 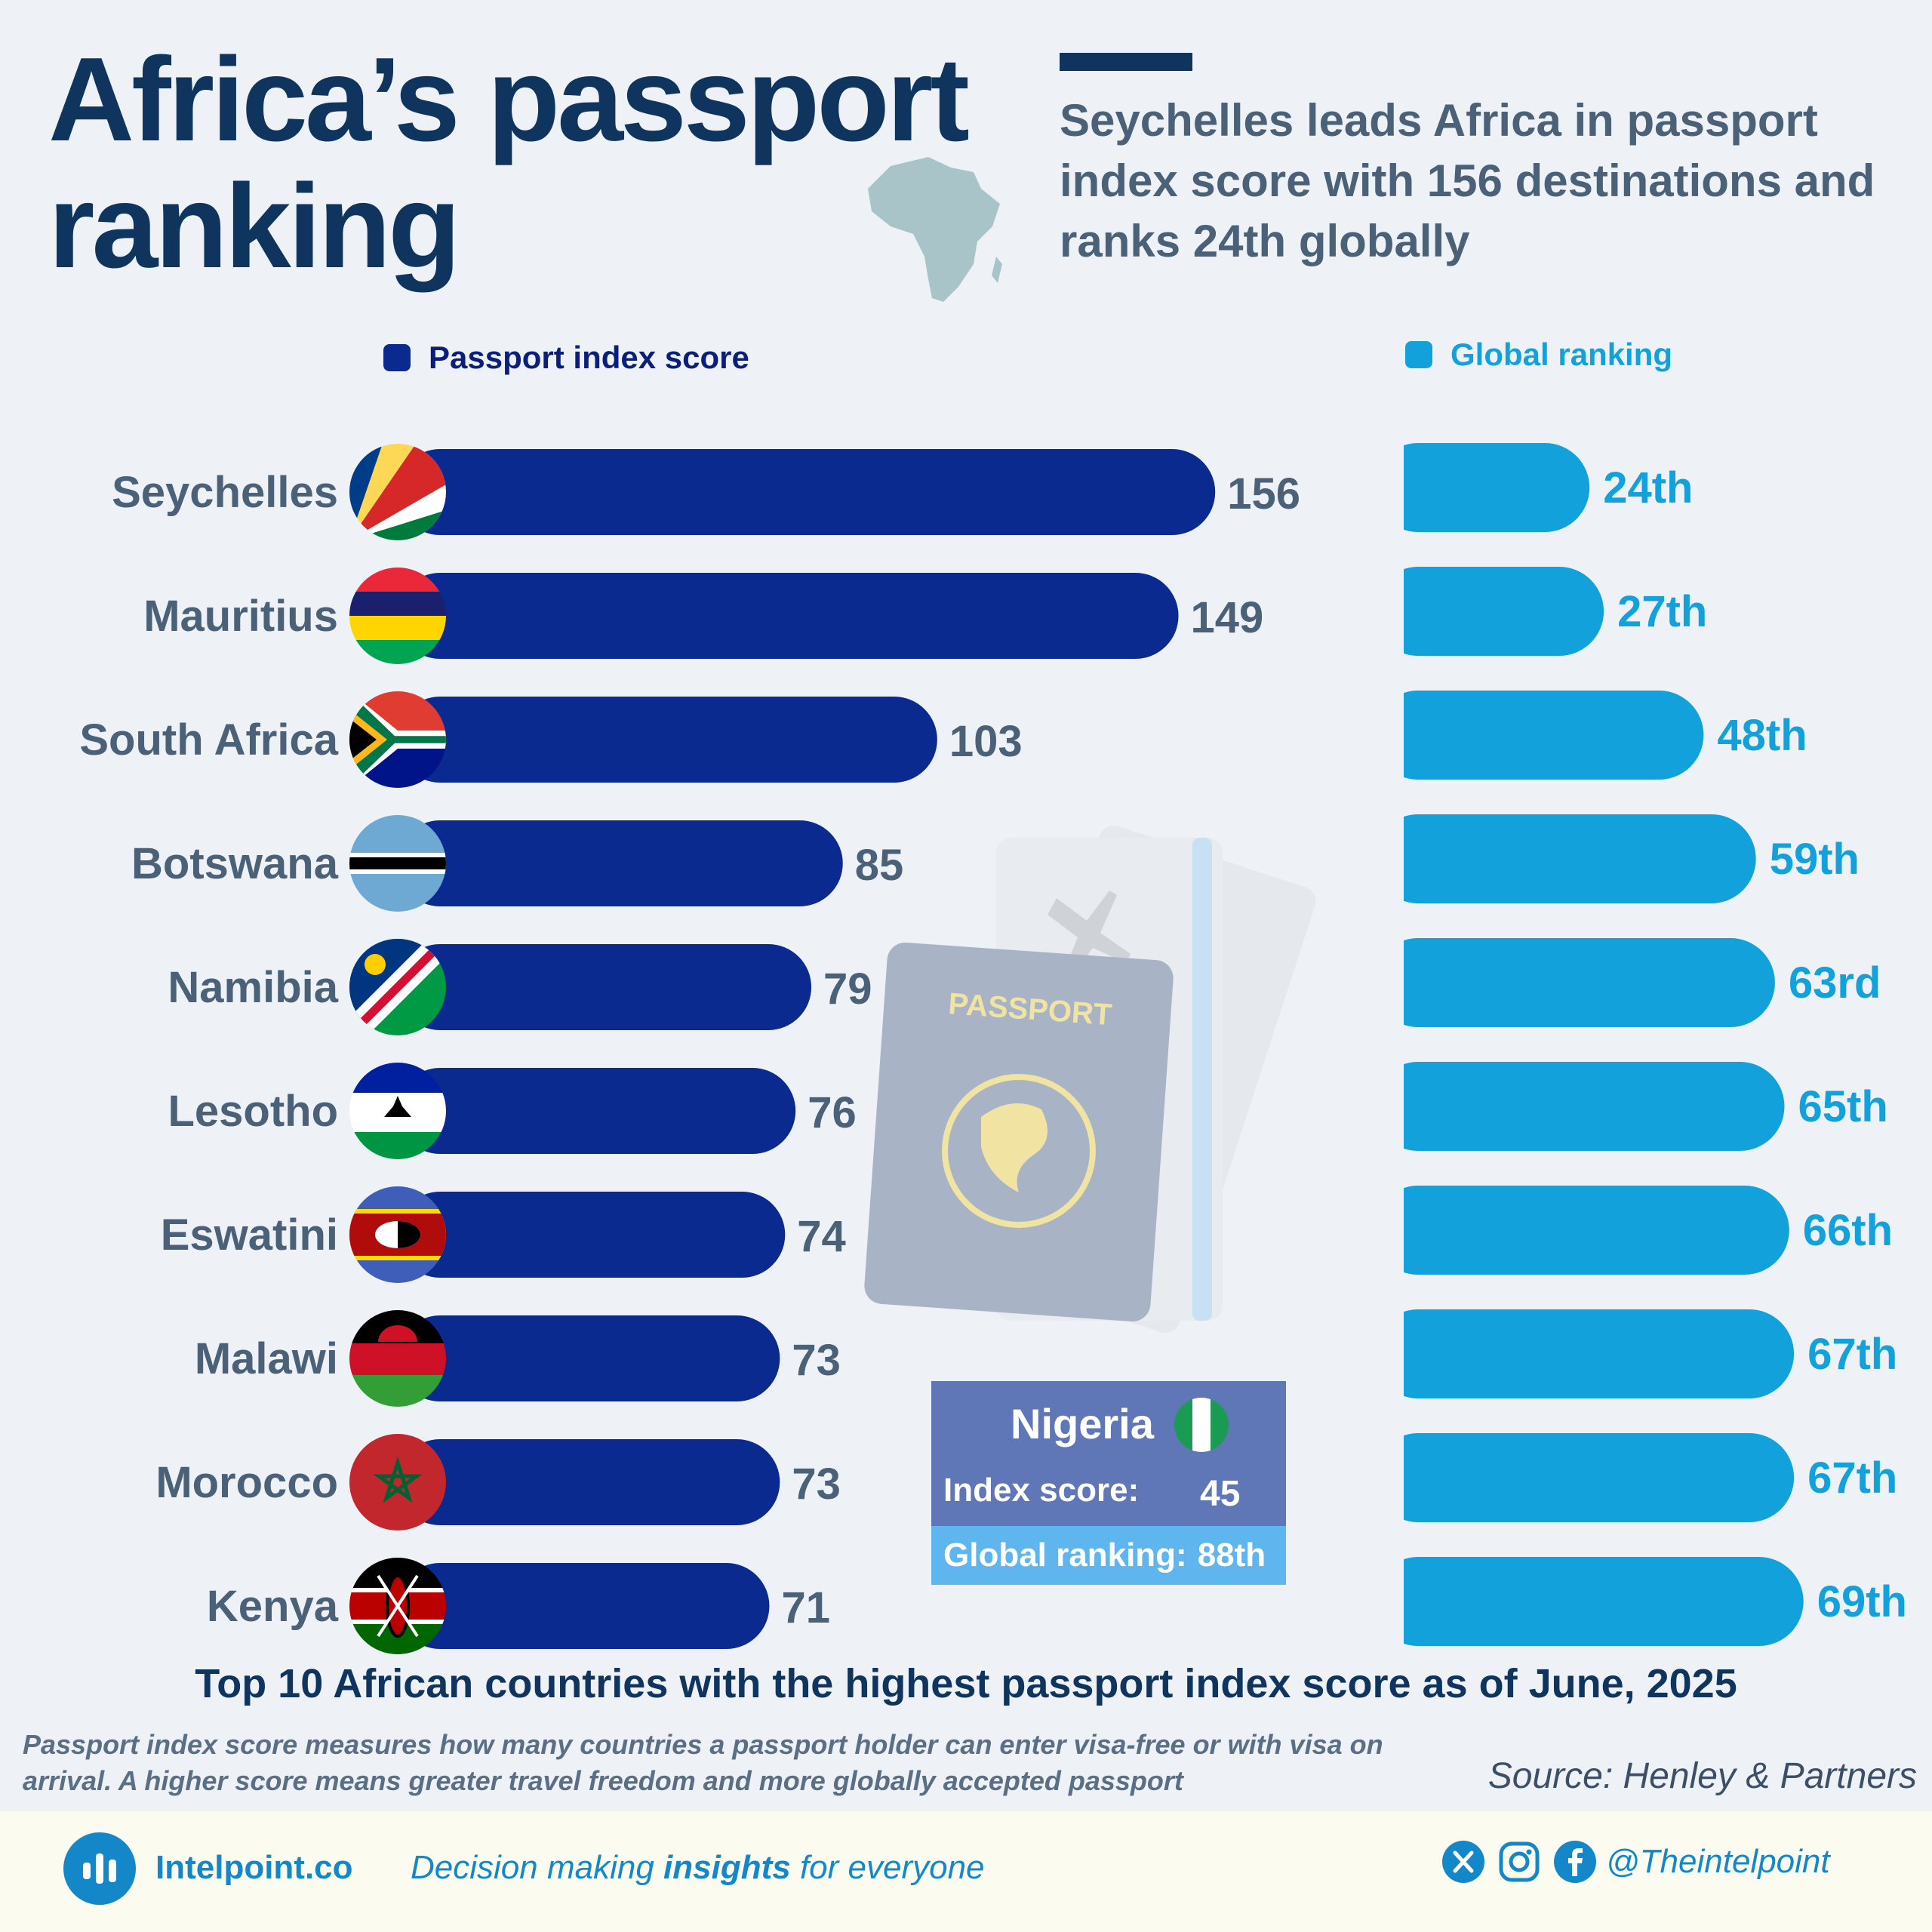 I want to click on nigeria-score-value: 45, so click(x=1220, y=1494).